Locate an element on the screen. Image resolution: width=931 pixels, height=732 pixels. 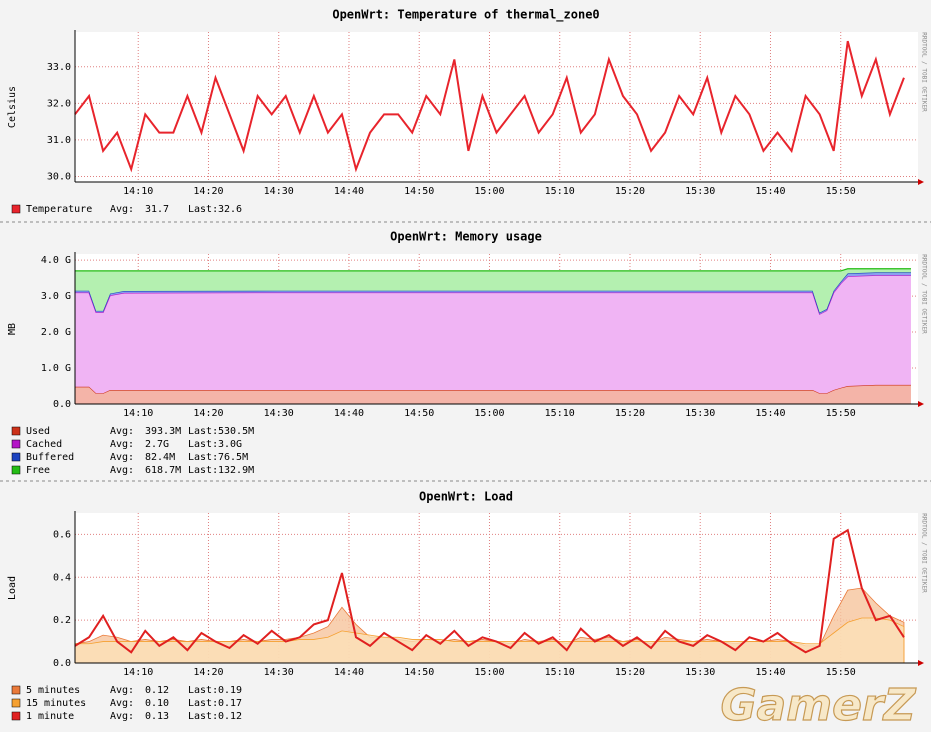
y-tick-label: 0.2 is located at coordinates (62, 620).